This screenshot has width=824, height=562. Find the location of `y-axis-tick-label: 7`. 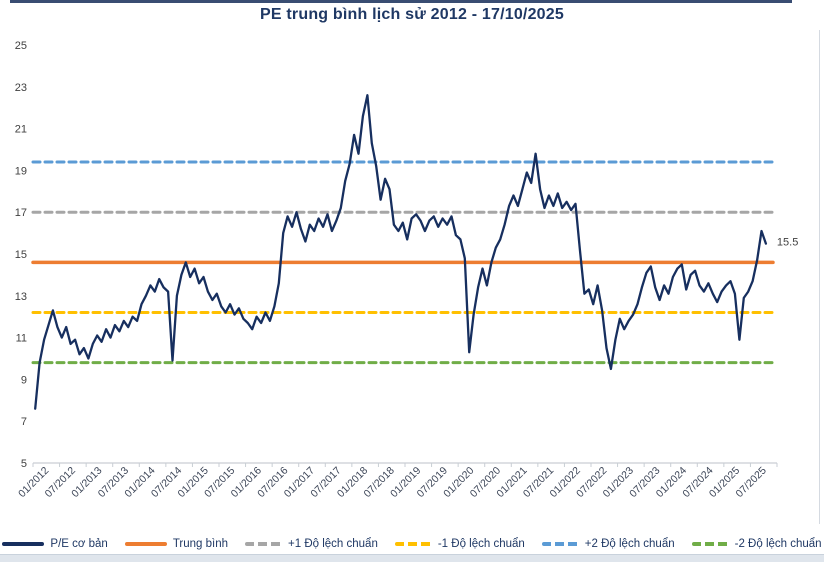

y-axis-tick-label: 7 is located at coordinates (24, 422).